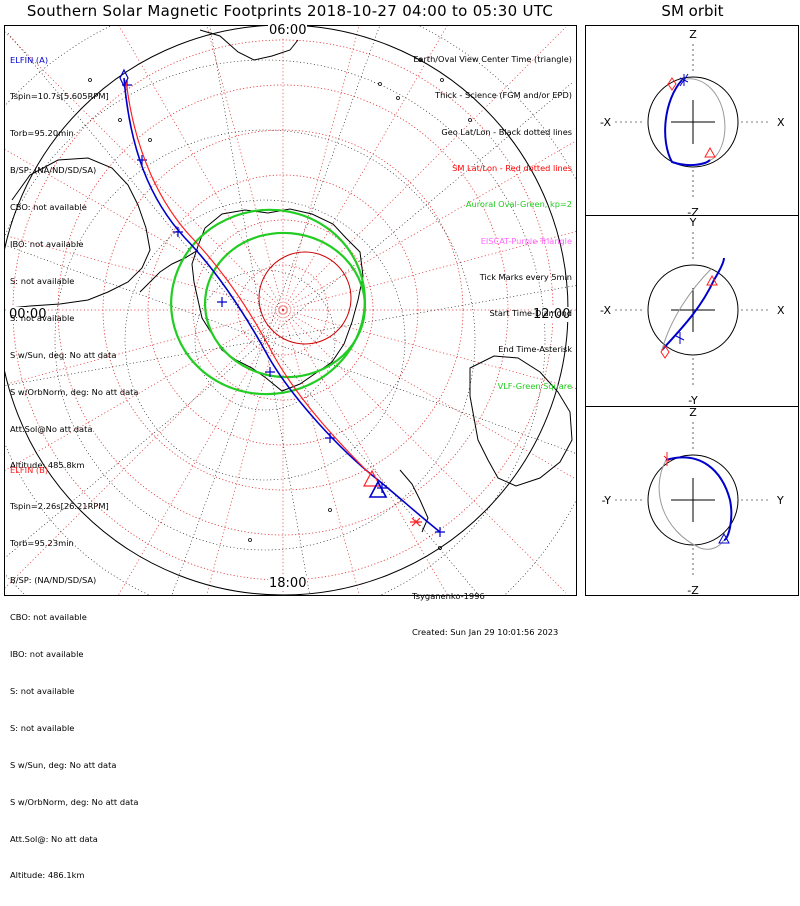 This screenshot has width=800, height=906. What do you see at coordinates (687, 309) in the screenshot?
I see `orbit-track-xy-back` at bounding box center [687, 309].